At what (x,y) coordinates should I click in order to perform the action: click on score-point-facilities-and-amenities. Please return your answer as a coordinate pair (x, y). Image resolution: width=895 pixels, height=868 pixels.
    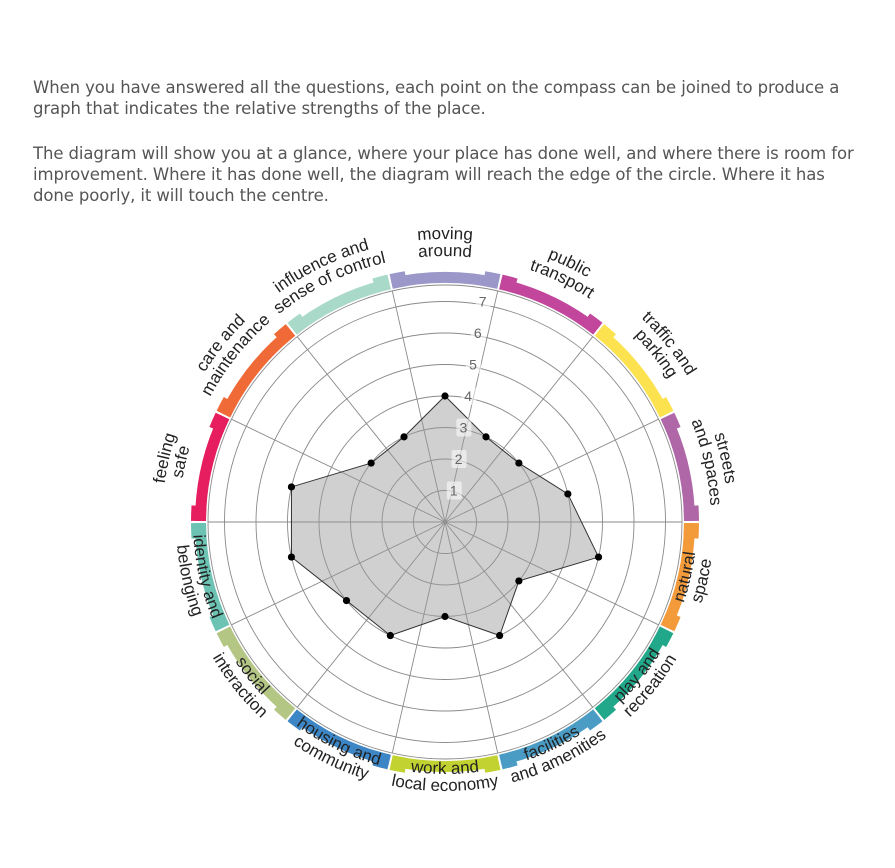
    Looking at the image, I should click on (500, 635).